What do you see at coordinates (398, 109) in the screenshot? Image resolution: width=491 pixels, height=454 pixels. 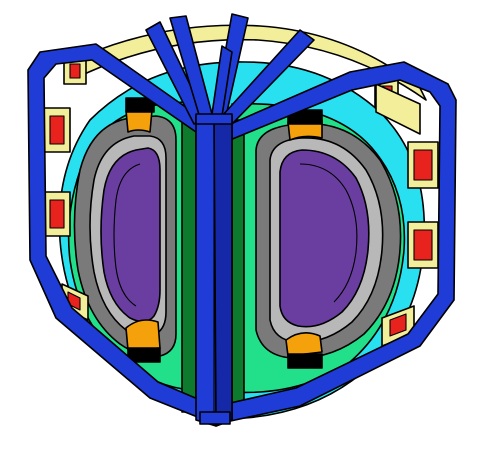 I see `pf-coil-right-arm` at bounding box center [398, 109].